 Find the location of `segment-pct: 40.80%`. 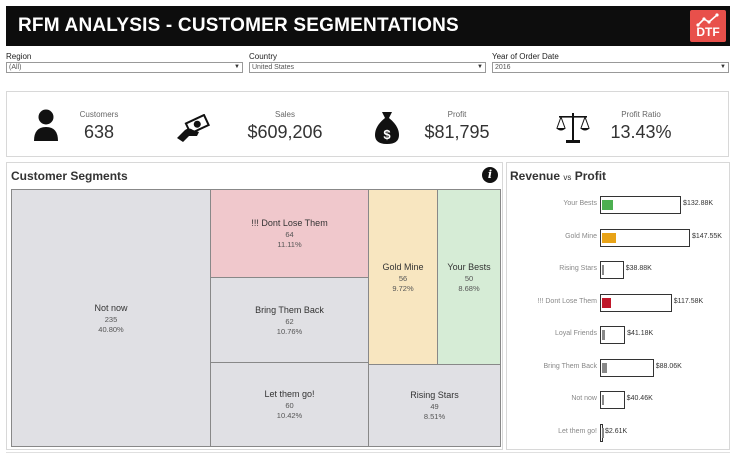

segment-pct: 40.80% is located at coordinates (111, 329).